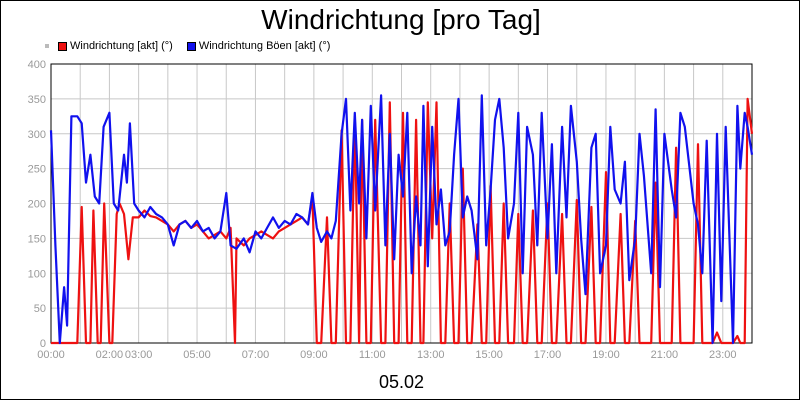  What do you see at coordinates (37, 239) in the screenshot?
I see `y-tick-label: 150` at bounding box center [37, 239].